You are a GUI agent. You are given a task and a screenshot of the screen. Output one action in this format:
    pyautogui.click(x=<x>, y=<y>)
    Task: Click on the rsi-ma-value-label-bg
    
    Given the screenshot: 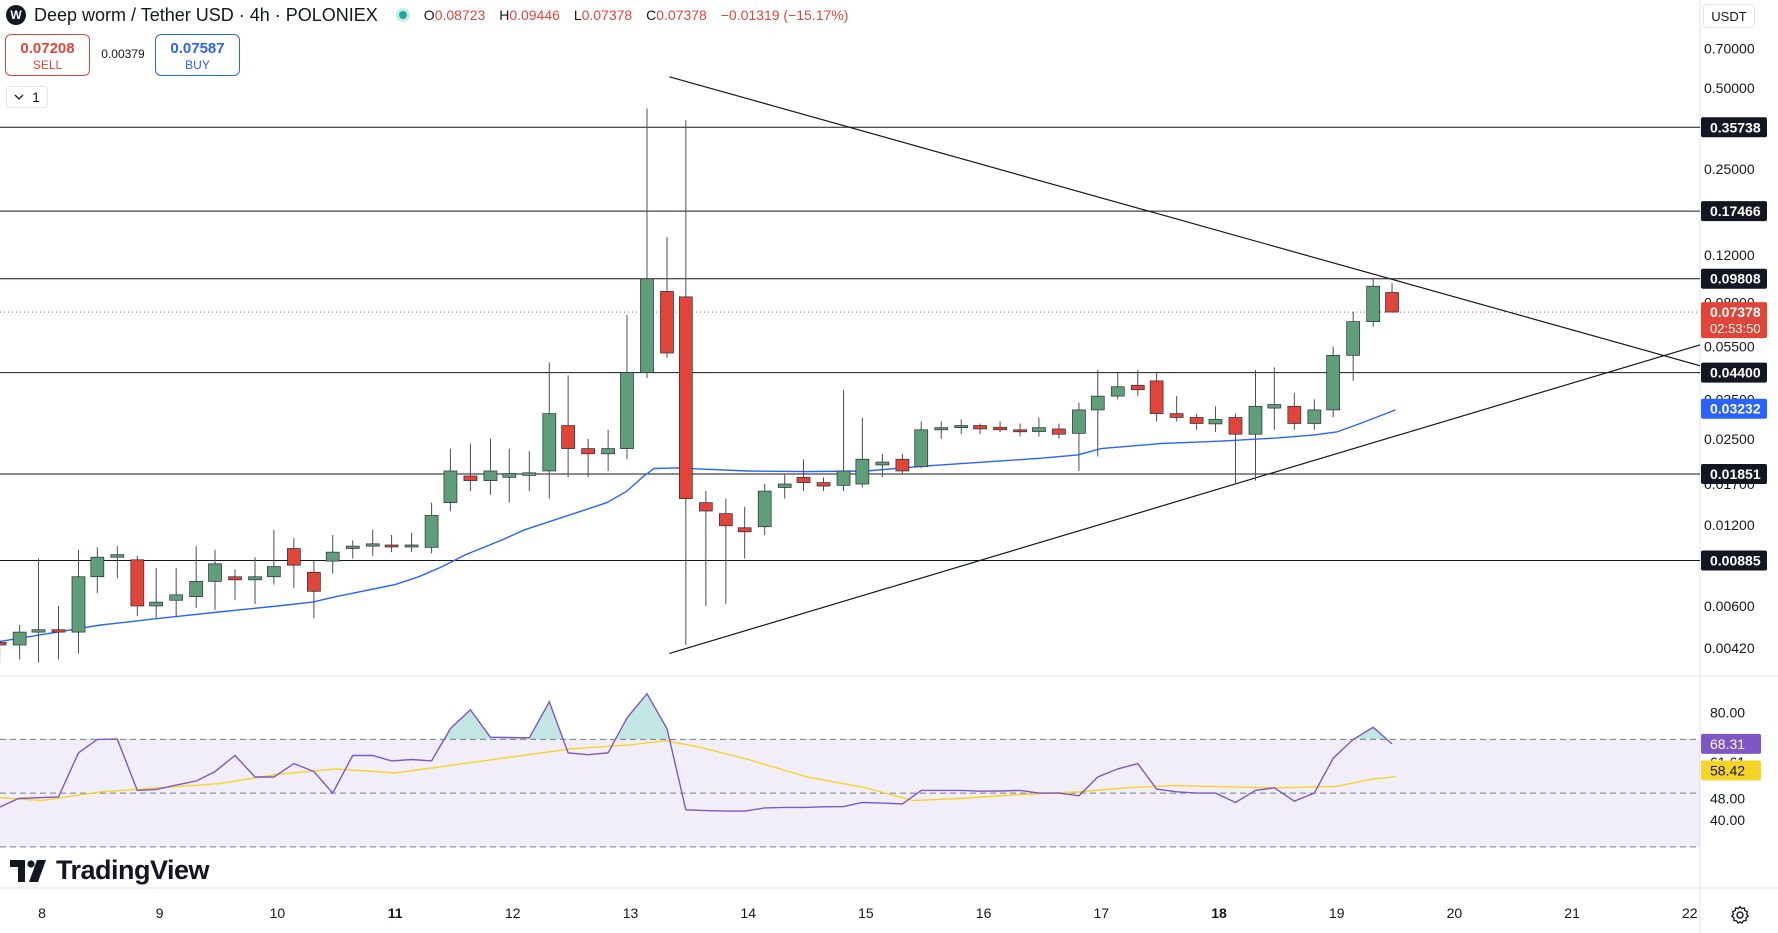 What is the action you would take?
    pyautogui.click(x=1731, y=770)
    